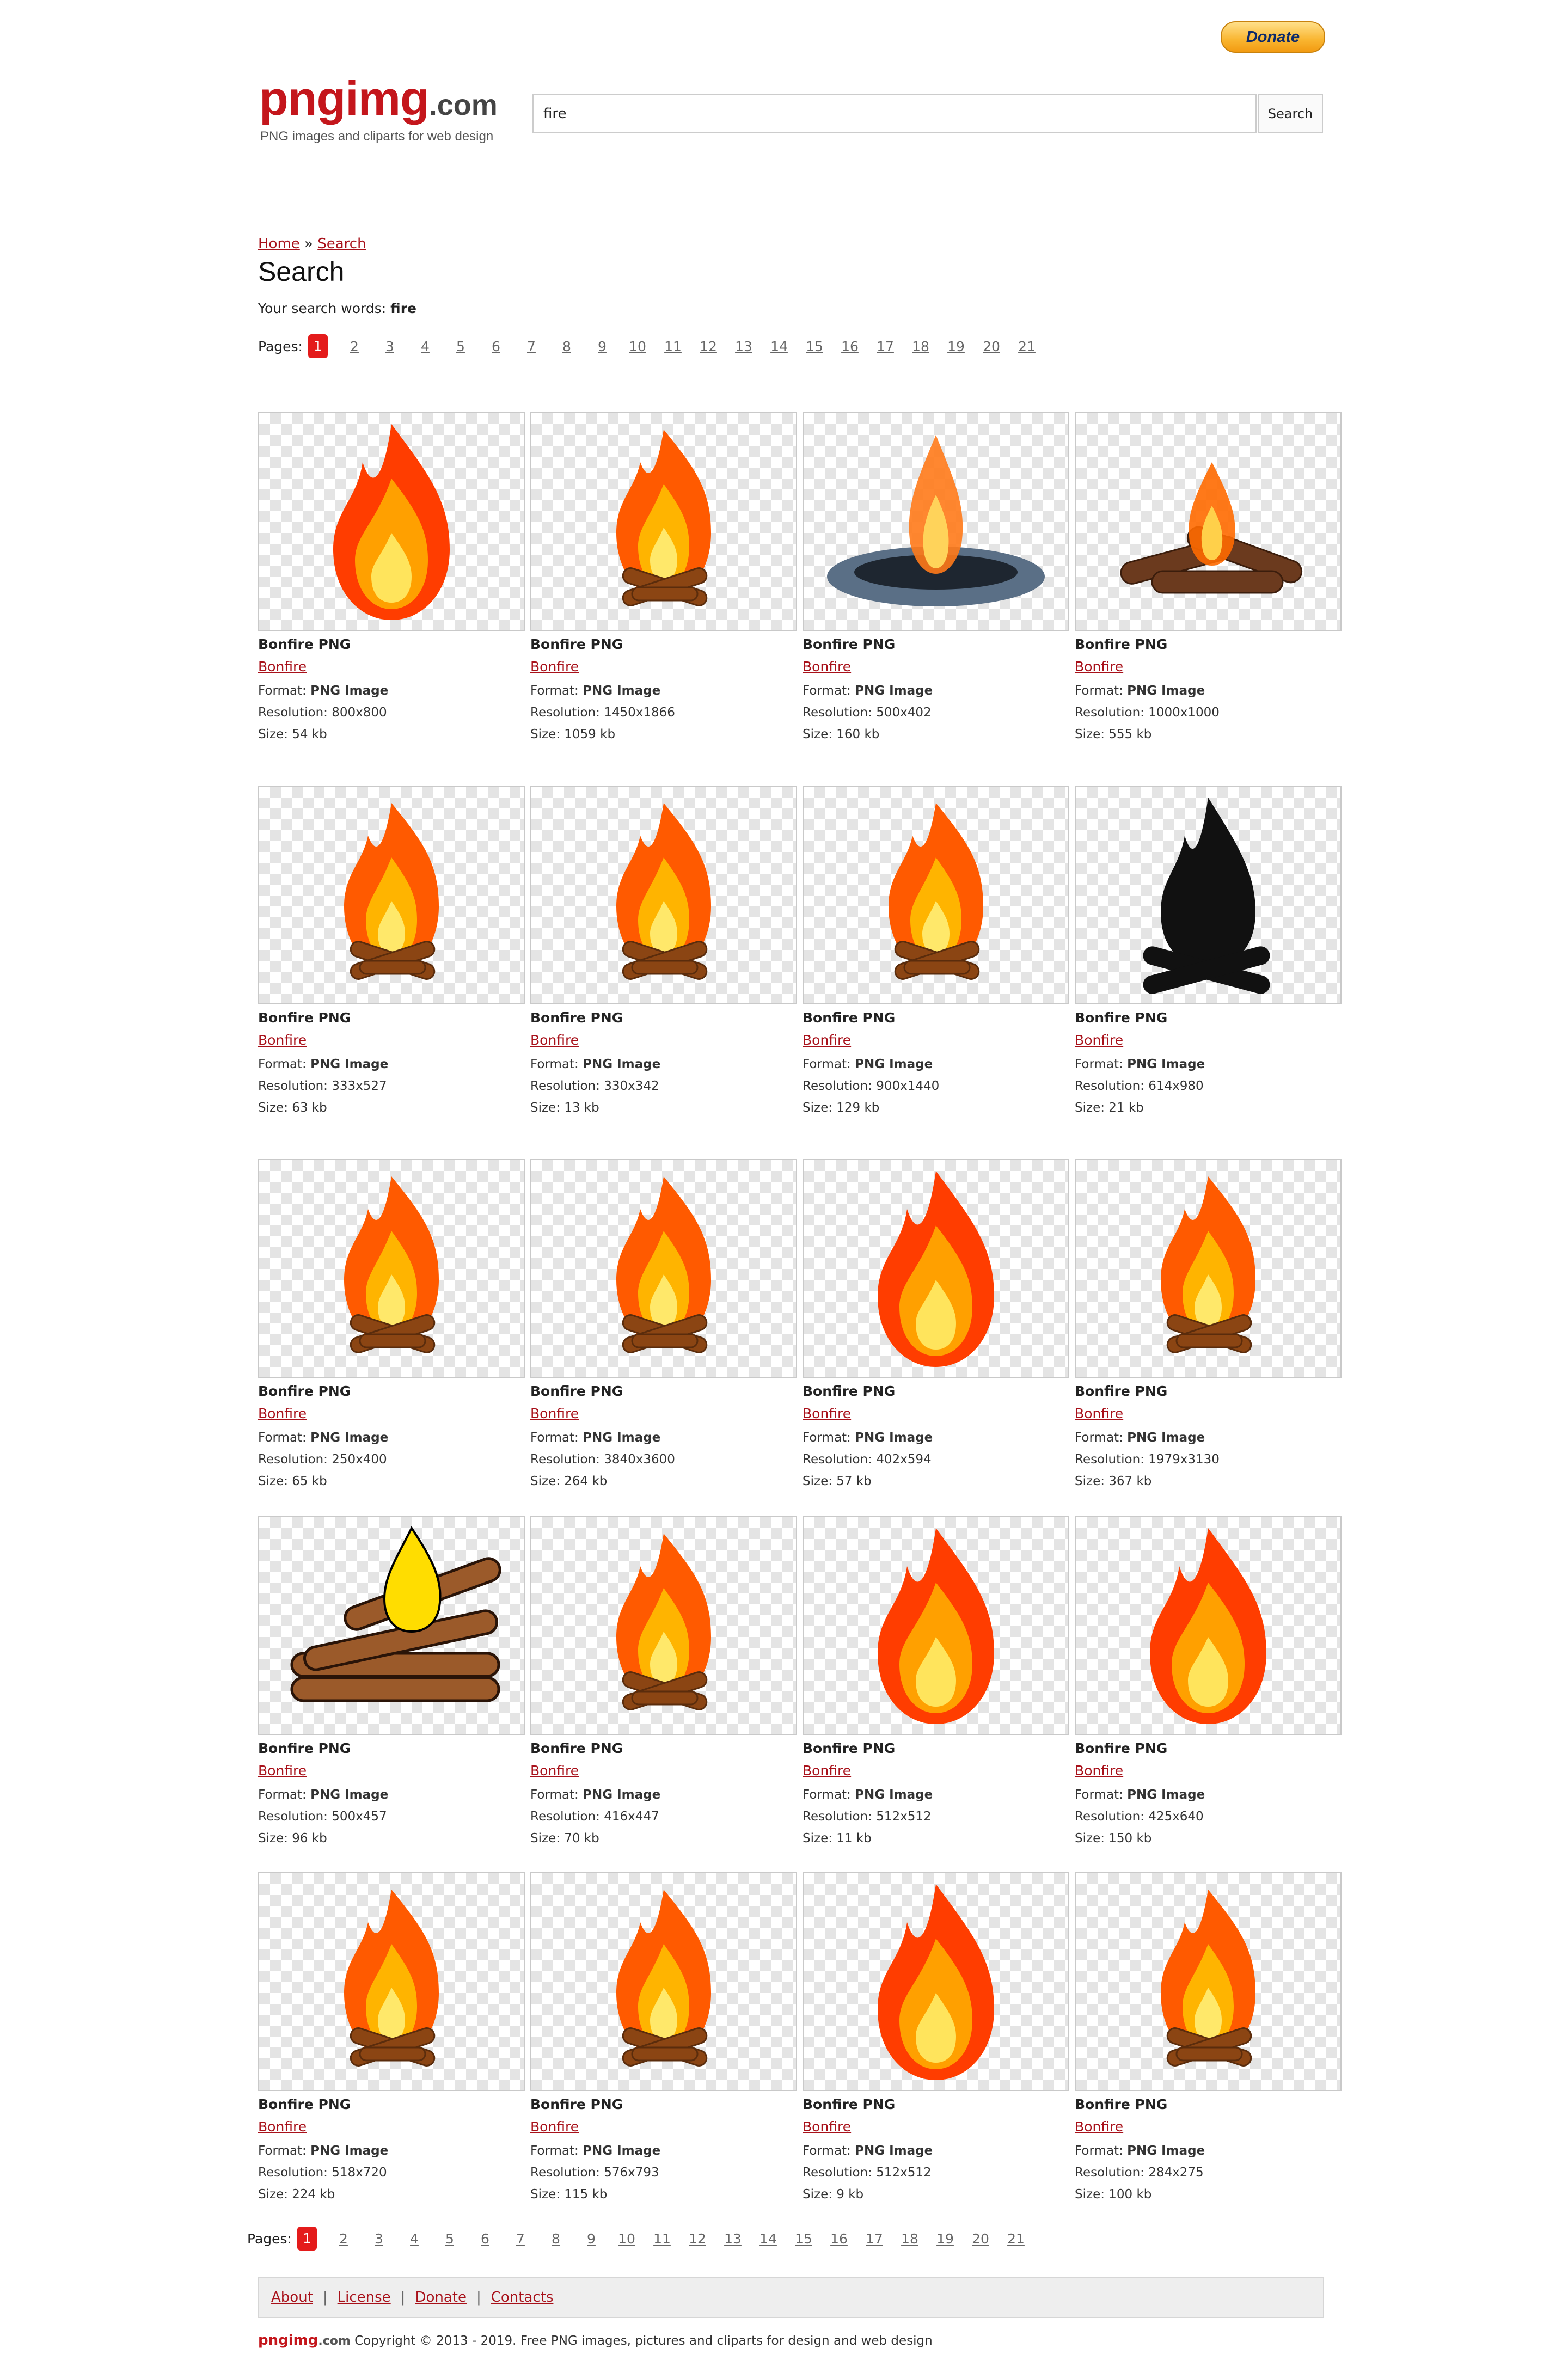 Image resolution: width=1568 pixels, height=2379 pixels. What do you see at coordinates (639, 713) in the screenshot?
I see `resolution-value: 1450x1866` at bounding box center [639, 713].